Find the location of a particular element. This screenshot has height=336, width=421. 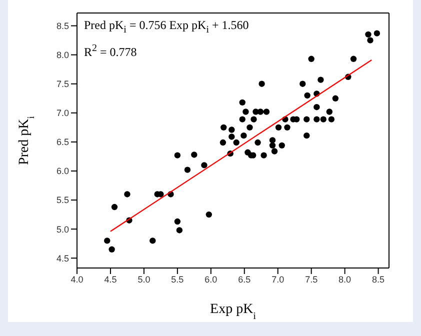

y-tick-label: 7.0 is located at coordinates (62, 113).